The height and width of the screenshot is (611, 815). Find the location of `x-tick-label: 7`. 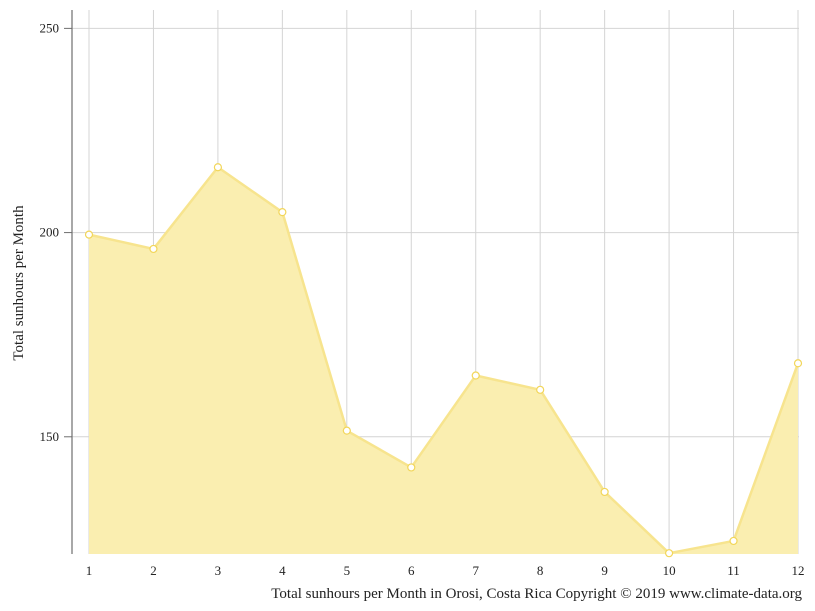

x-tick-label: 7 is located at coordinates (475, 570).